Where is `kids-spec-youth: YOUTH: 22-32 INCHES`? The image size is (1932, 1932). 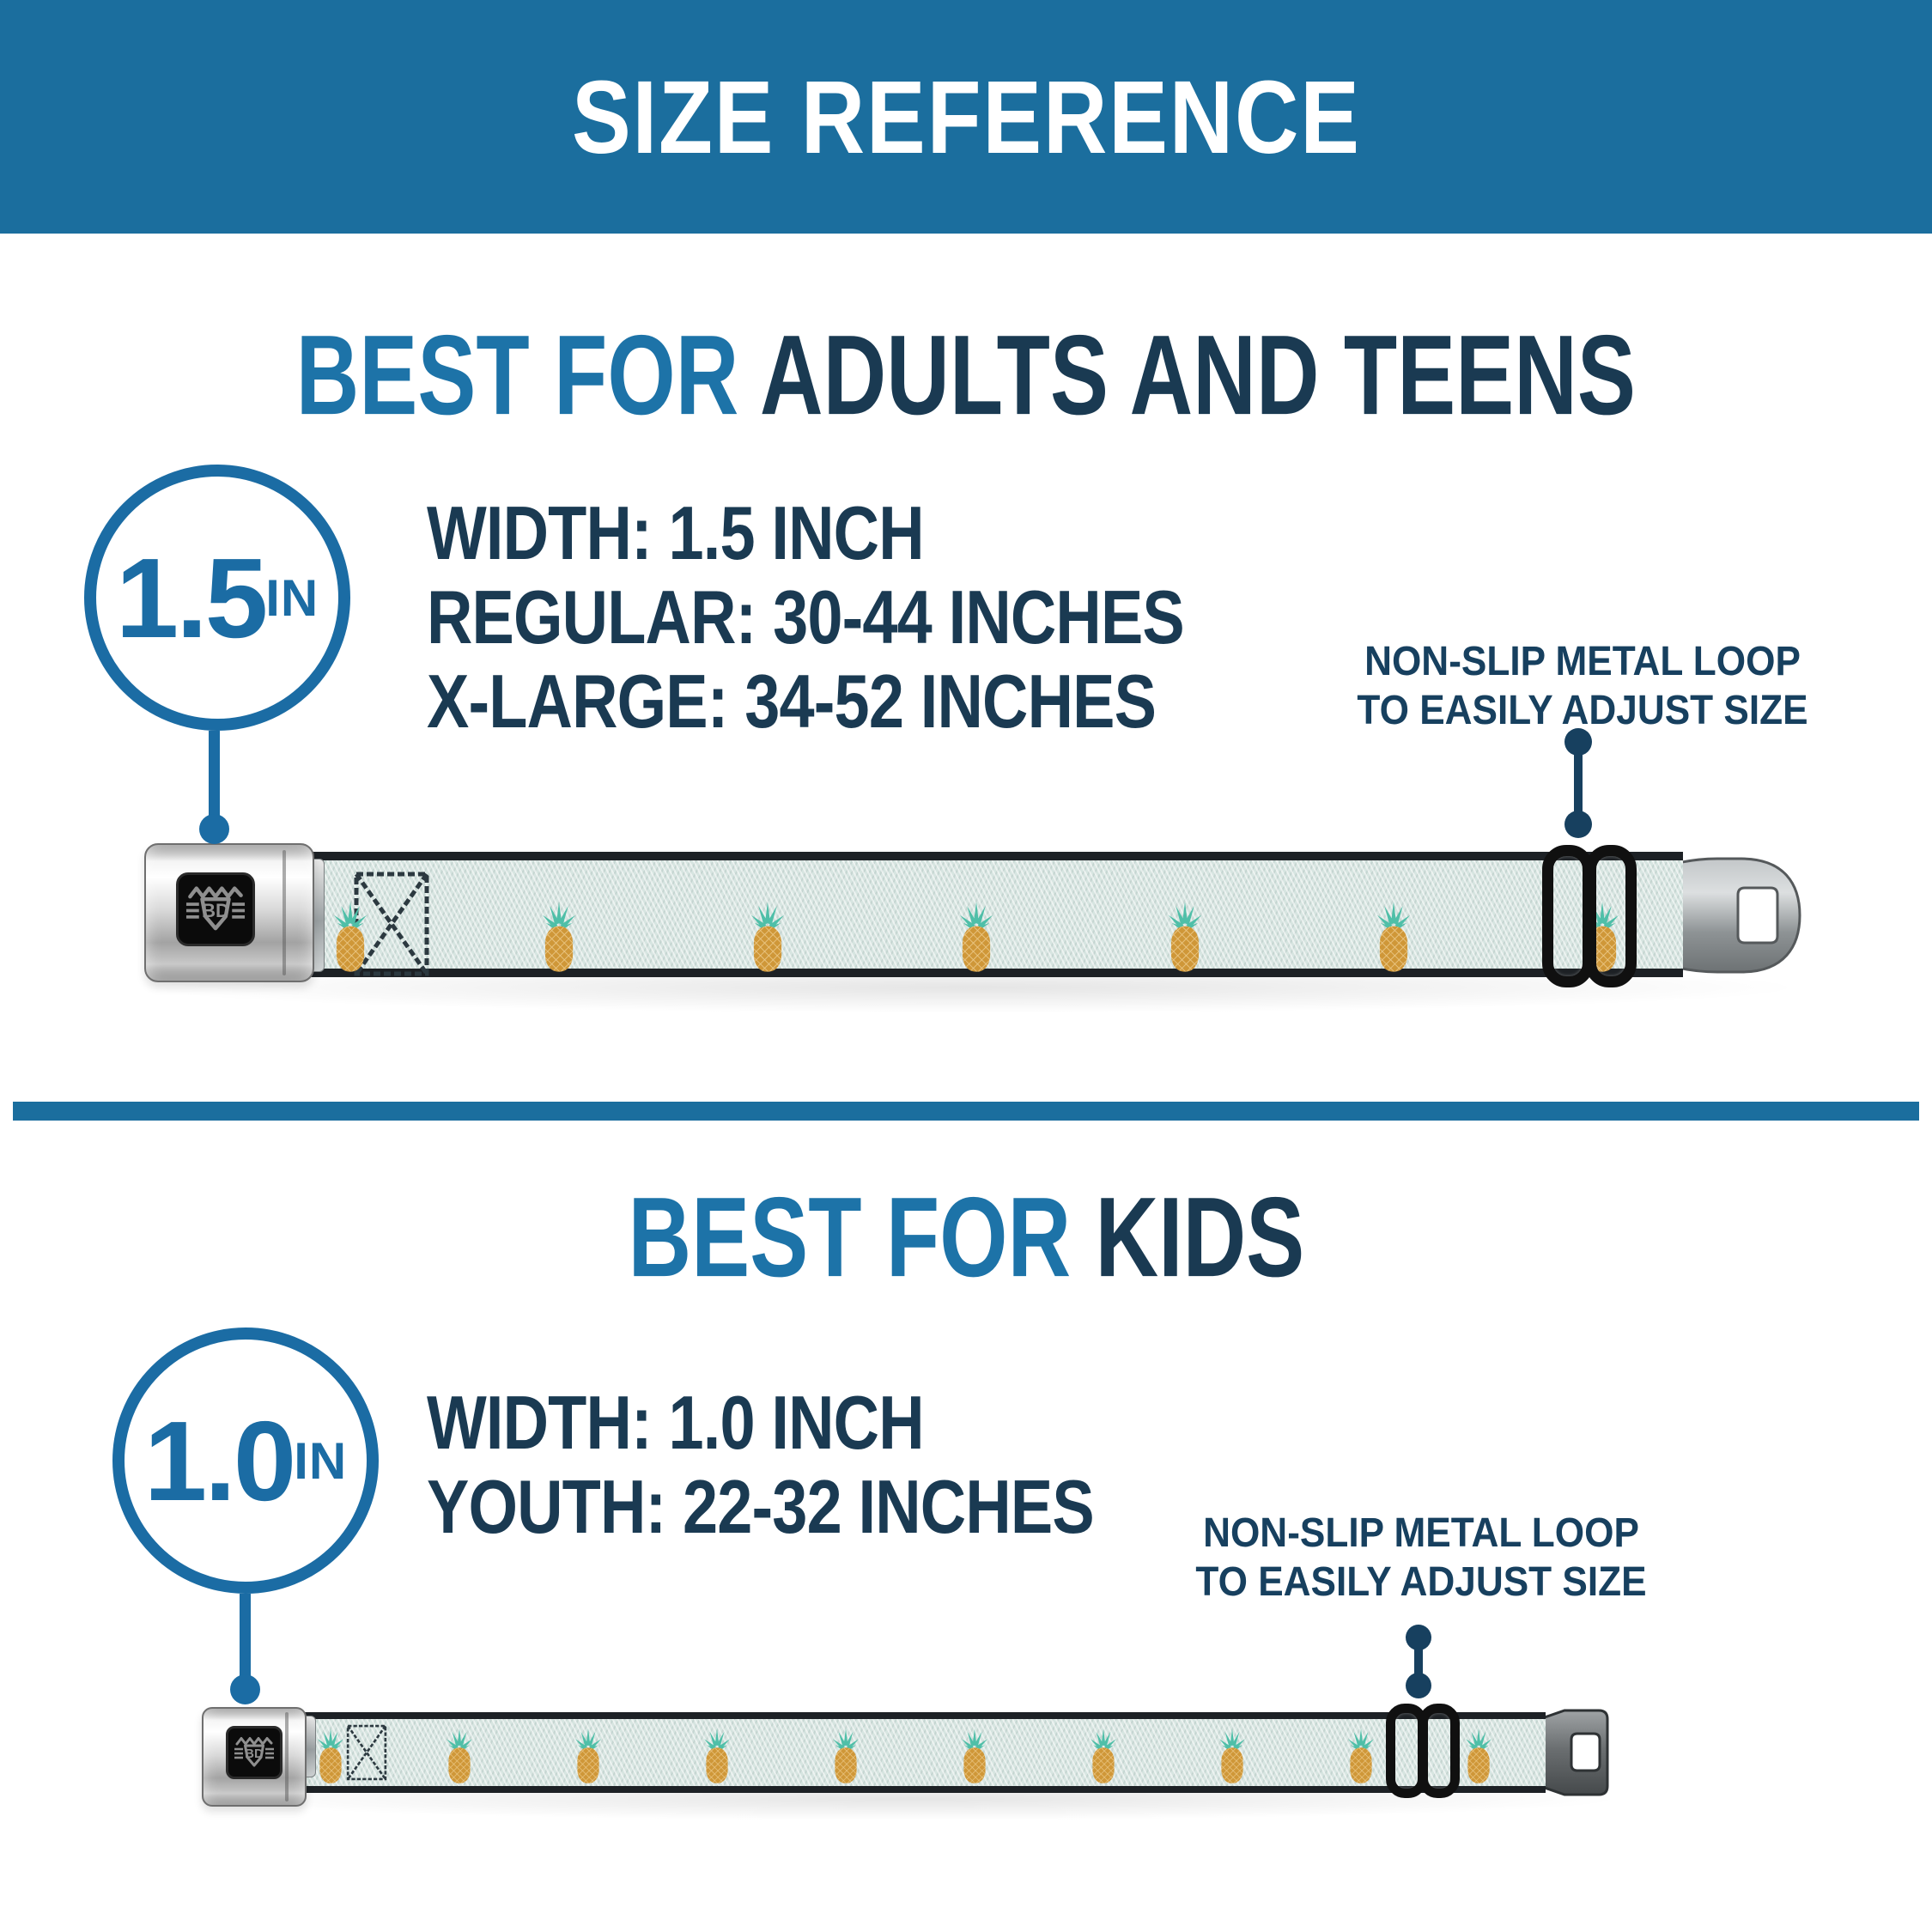 kids-spec-youth: YOUTH: 22-32 INCHES is located at coordinates (761, 1506).